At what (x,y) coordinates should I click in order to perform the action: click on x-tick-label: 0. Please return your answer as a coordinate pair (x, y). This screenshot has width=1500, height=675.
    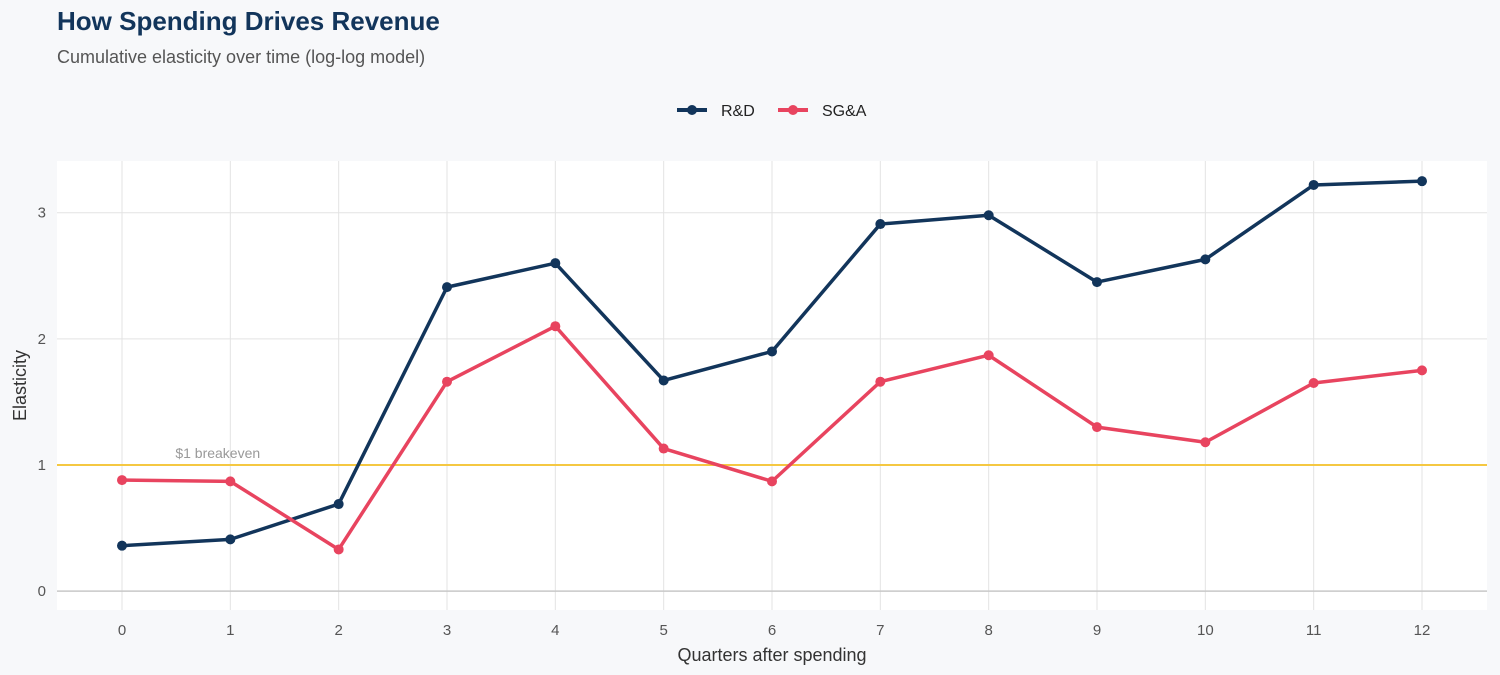
    Looking at the image, I should click on (122, 630).